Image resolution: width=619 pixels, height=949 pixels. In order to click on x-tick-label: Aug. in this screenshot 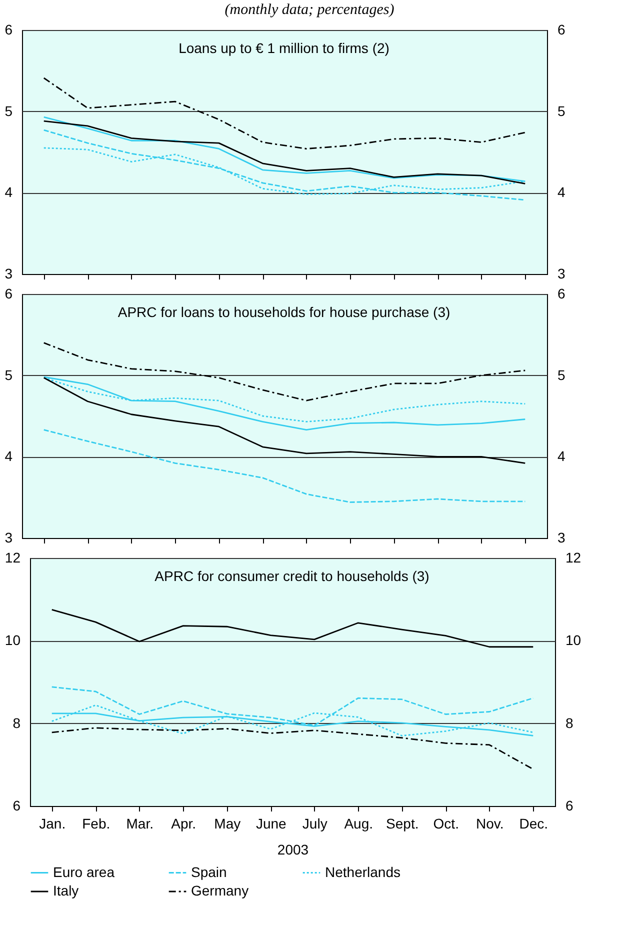, I will do `click(359, 824)`.